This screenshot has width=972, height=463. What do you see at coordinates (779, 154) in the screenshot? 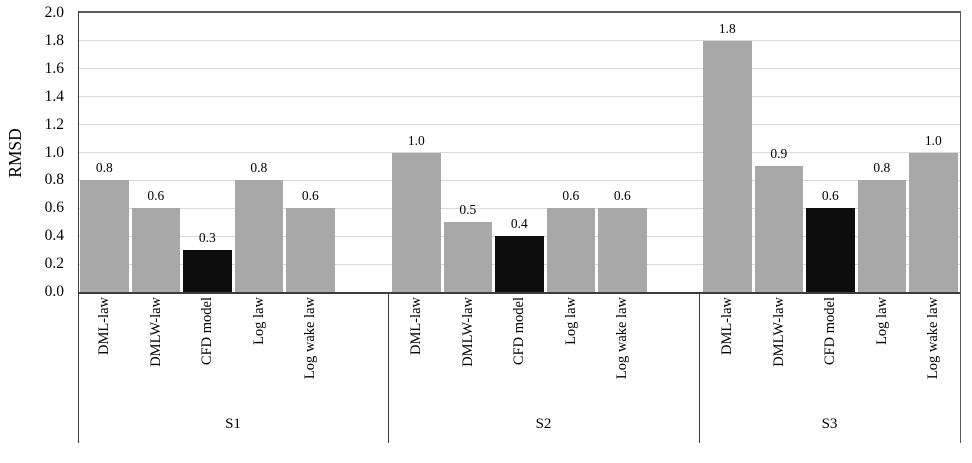
I see `bar-value-label: 0.9` at bounding box center [779, 154].